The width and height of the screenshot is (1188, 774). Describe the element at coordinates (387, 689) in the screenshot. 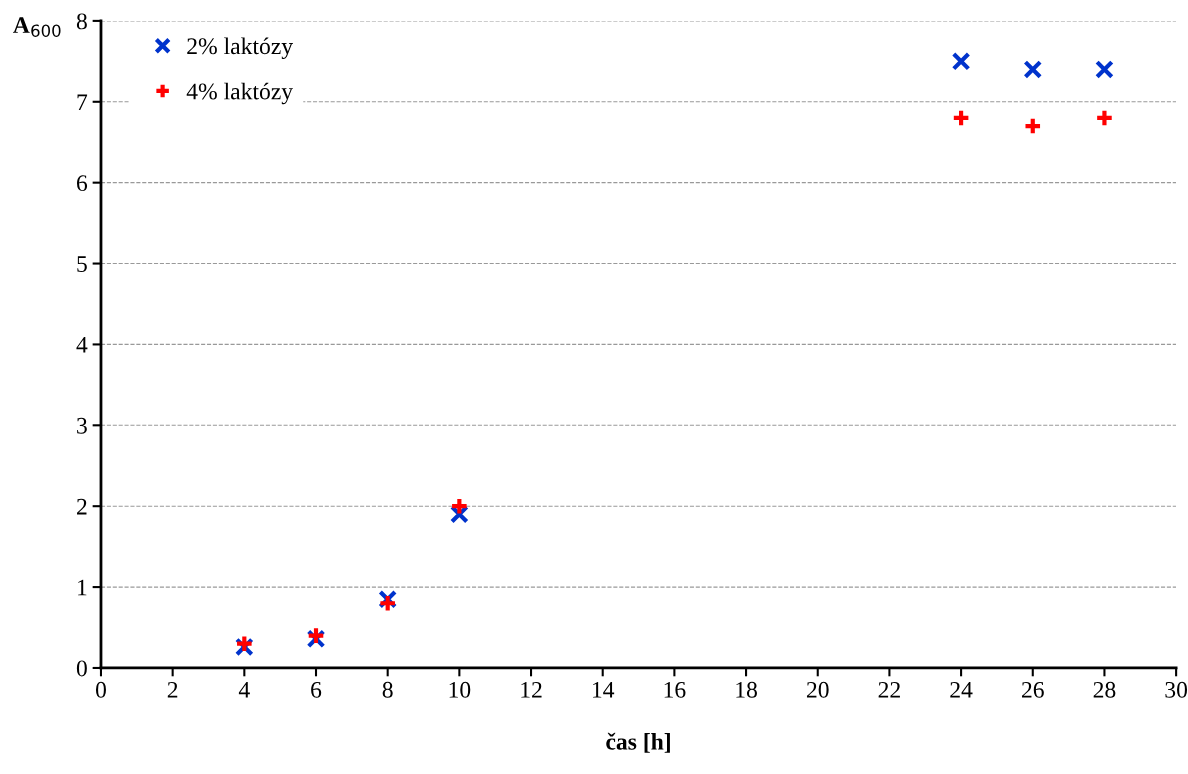

I see `x-tick-label: 8` at that location.